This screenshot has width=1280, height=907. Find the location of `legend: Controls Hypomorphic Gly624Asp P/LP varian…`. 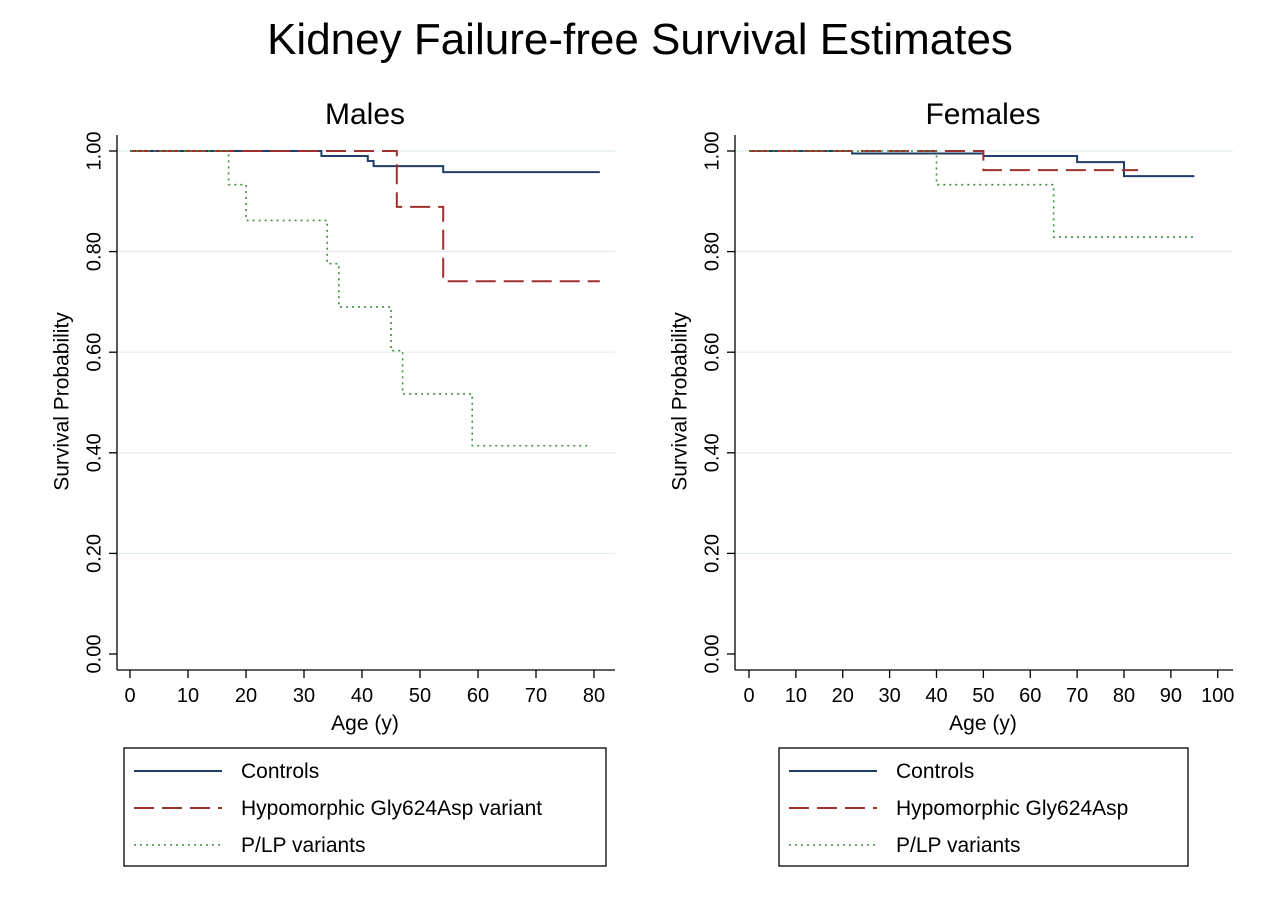

legend: Controls Hypomorphic Gly624Asp P/LP varian… is located at coordinates (983, 807).